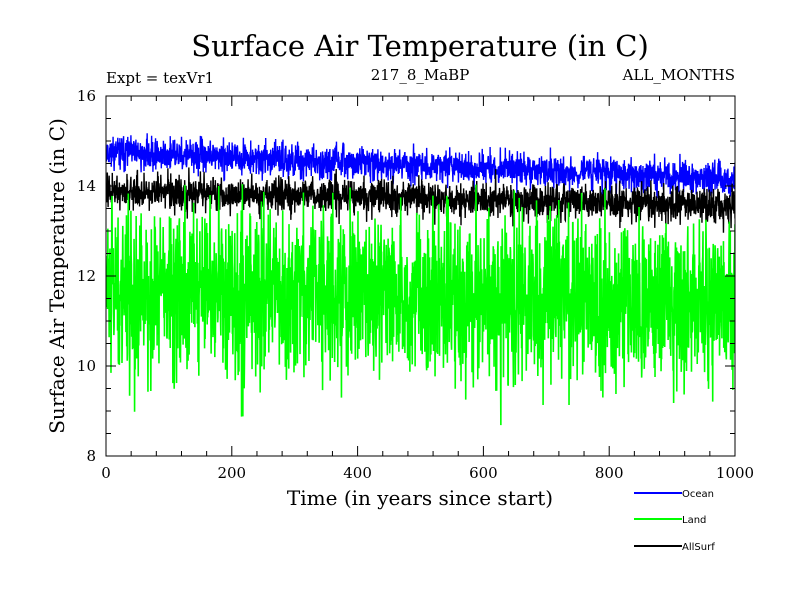 The width and height of the screenshot is (800, 600). What do you see at coordinates (735, 473) in the screenshot?
I see `x-tick-label: 1000` at bounding box center [735, 473].